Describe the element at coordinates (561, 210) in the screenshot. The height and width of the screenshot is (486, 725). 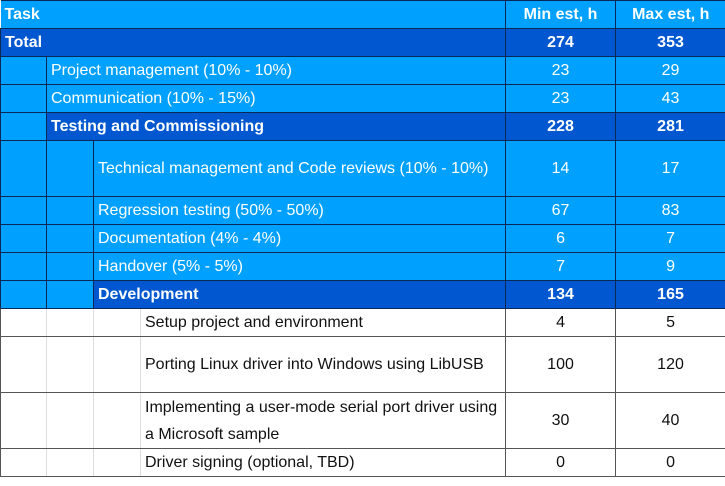
I see `min-estimate-cell: 67` at that location.